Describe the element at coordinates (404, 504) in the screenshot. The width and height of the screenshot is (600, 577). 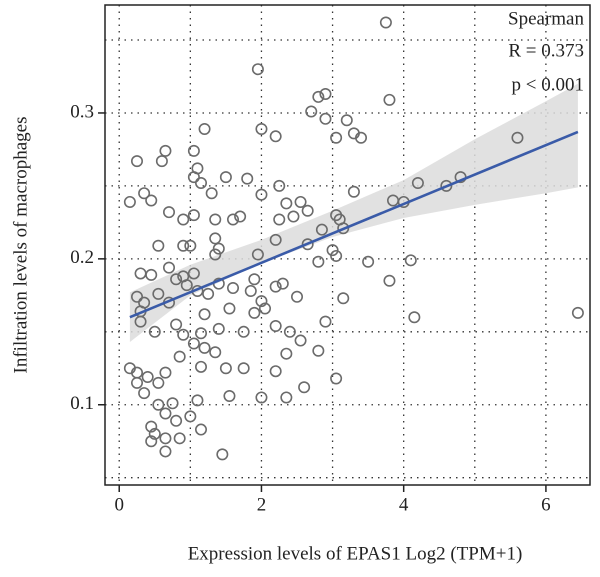
I see `x-tick-label: 4` at that location.